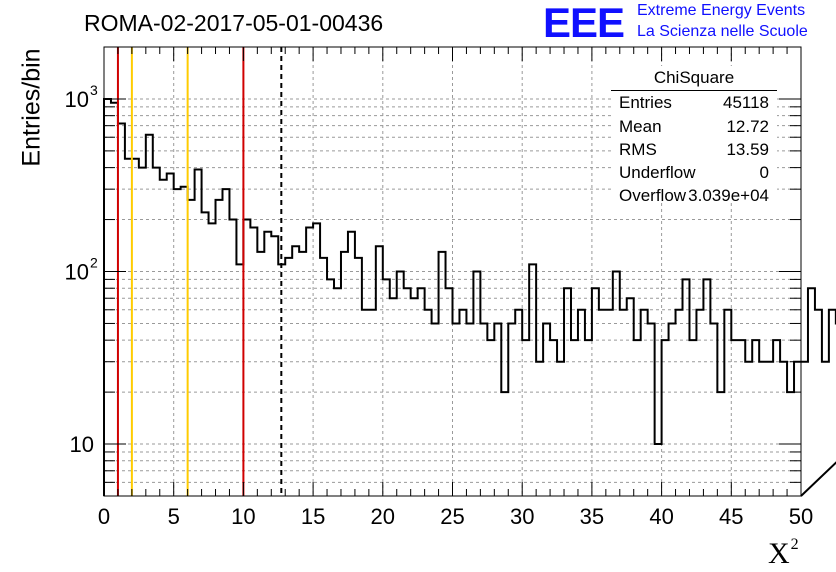  I want to click on x-tick-label: 30, so click(522, 516).